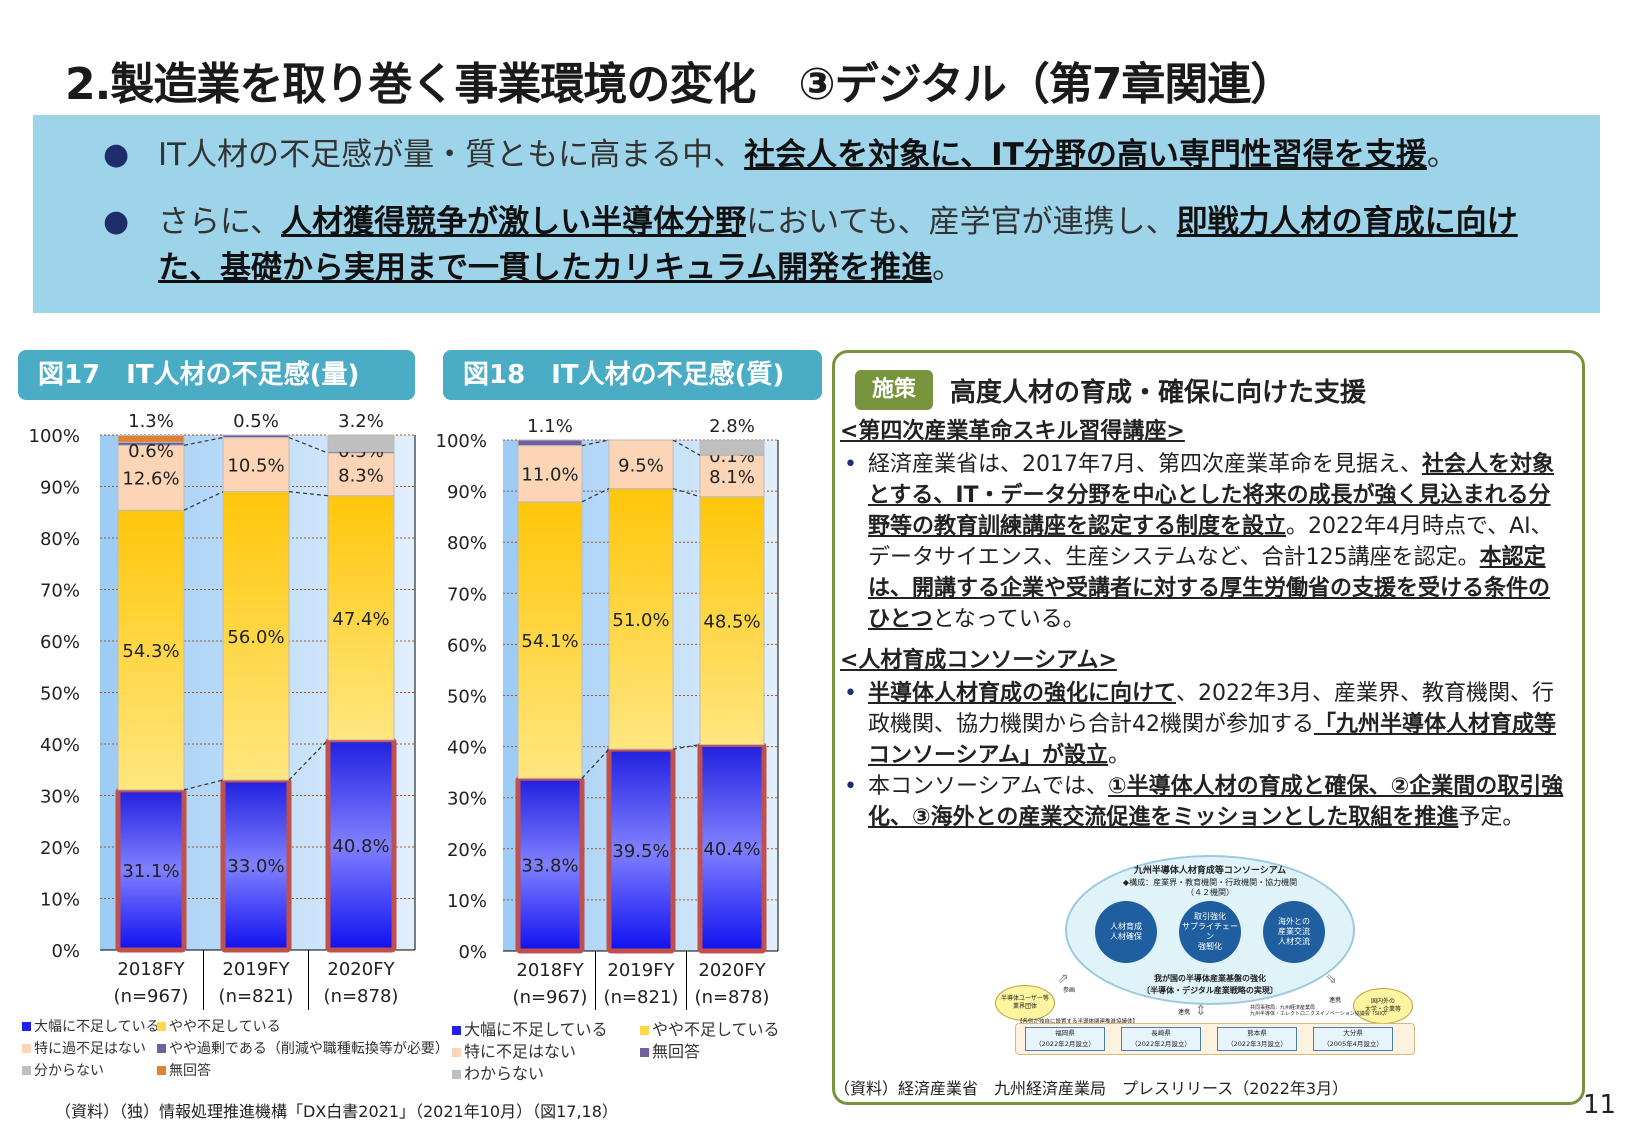  I want to click on data-label: 54.1%, so click(549, 641).